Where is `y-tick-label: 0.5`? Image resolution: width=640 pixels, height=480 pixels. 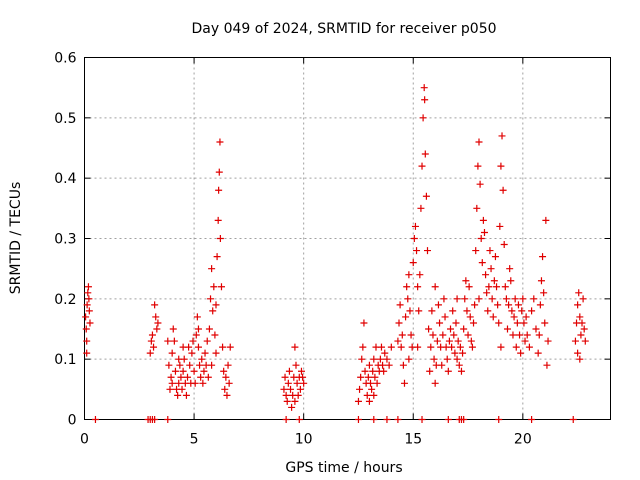 y-tick-label: 0.5 is located at coordinates (65, 119).